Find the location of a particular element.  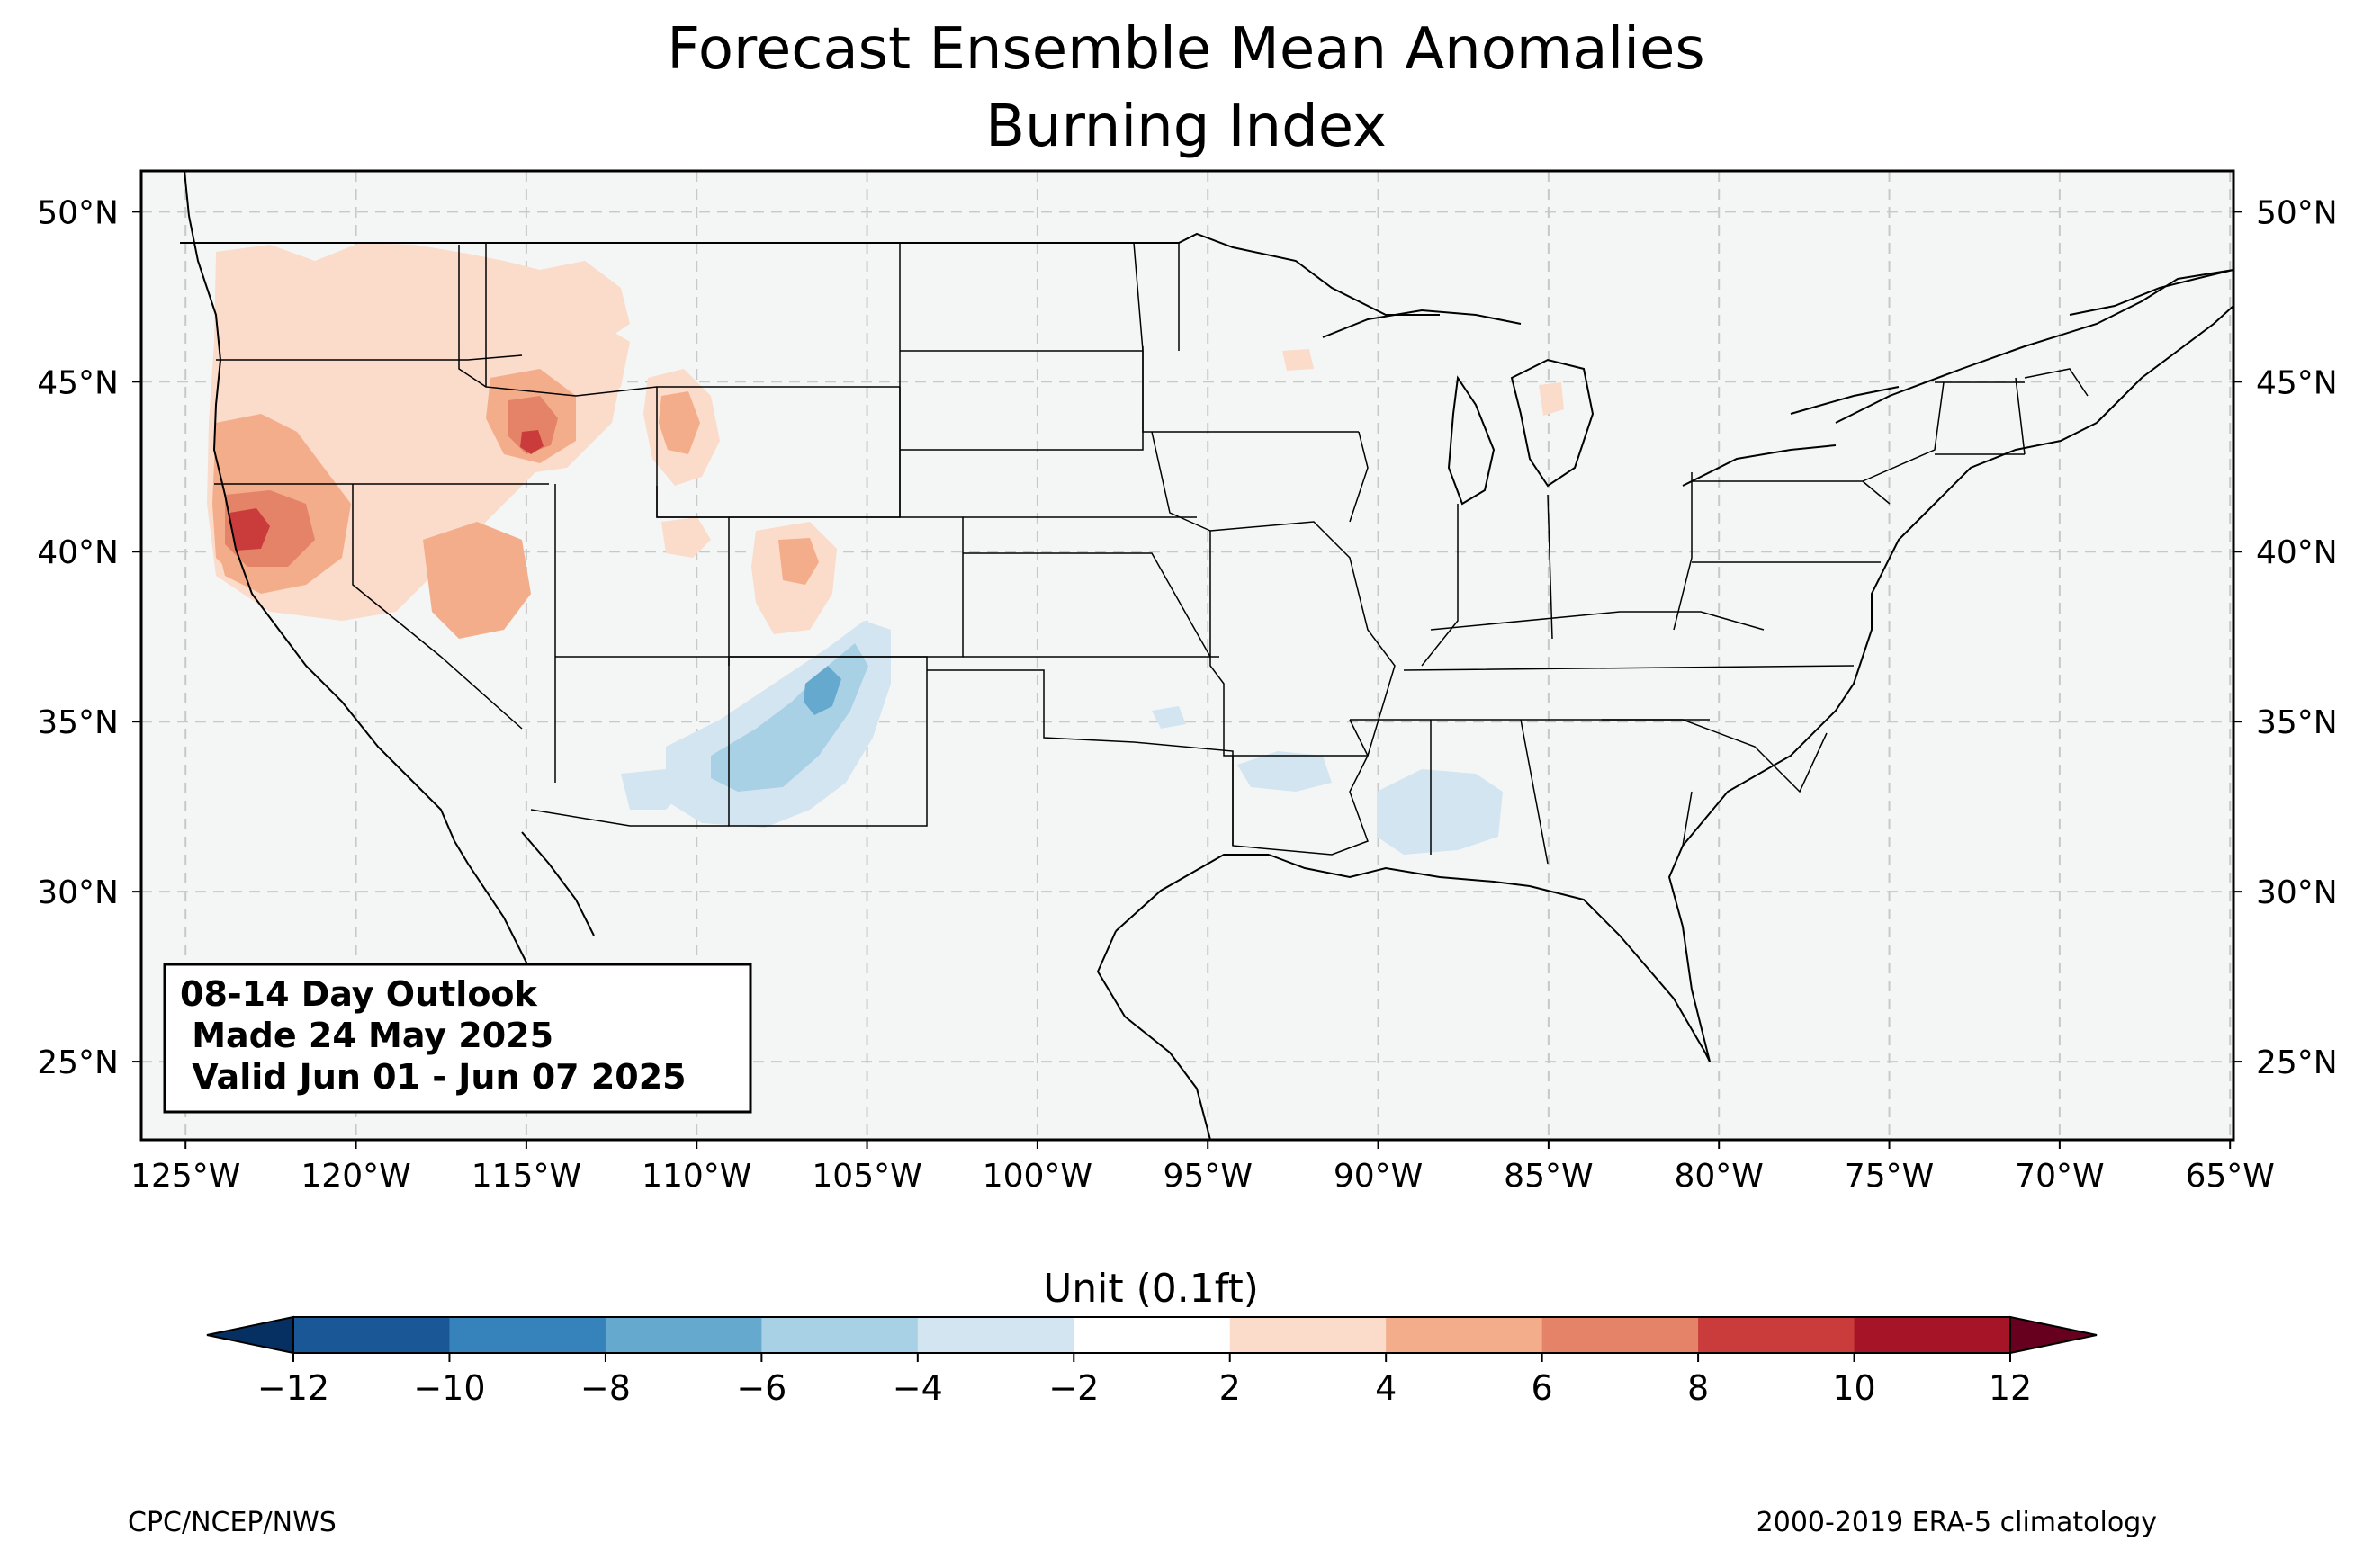

canada-border-north is located at coordinates (1206, 328).